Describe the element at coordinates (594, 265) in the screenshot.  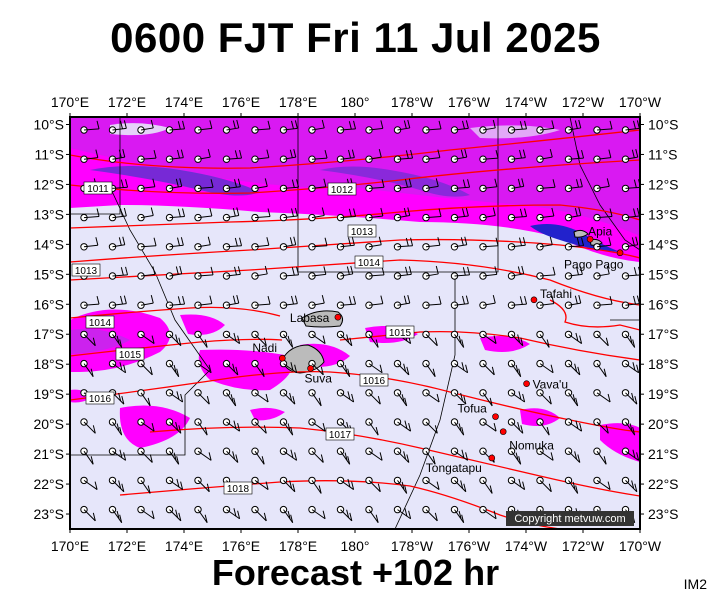
I see `place-label: Pago Pago` at that location.